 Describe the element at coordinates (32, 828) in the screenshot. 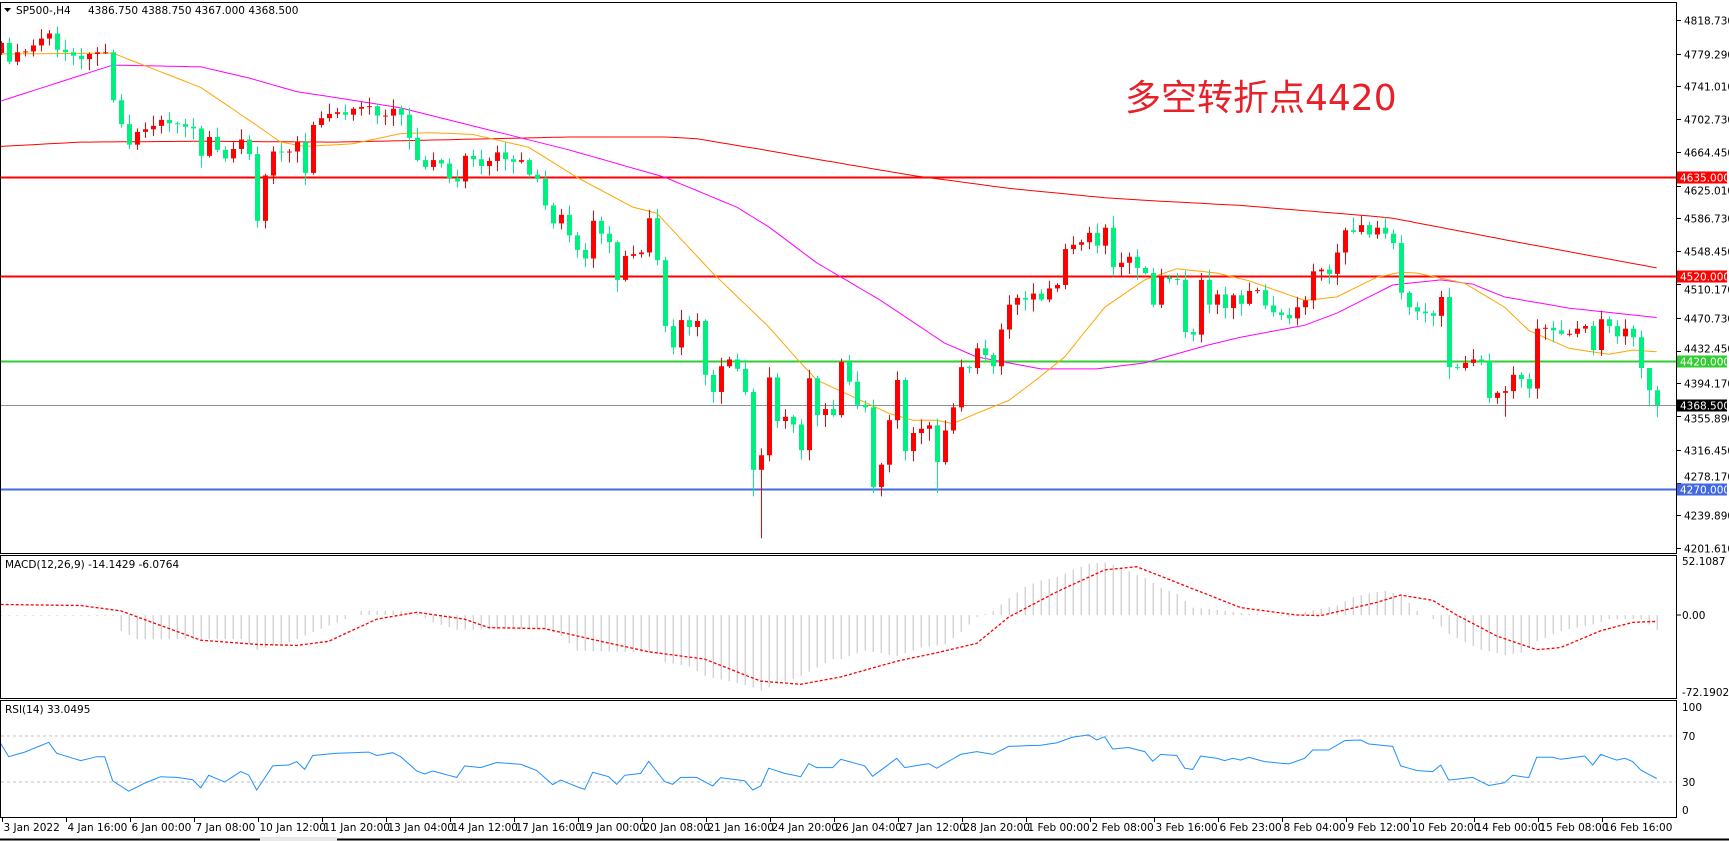

I see `time-axis-label: 3 Jan 2022` at that location.